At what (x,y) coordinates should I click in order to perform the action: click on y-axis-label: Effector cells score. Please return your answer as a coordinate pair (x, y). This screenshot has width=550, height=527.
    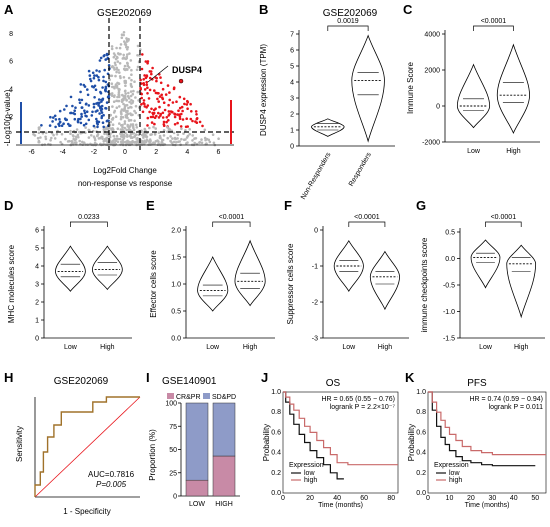
    Looking at the image, I should click on (153, 284).